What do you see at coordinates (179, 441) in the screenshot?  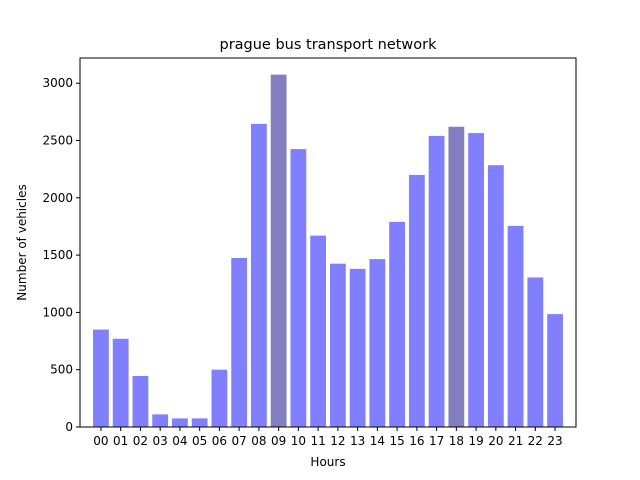 I see `x-tick-label-04: 04` at bounding box center [179, 441].